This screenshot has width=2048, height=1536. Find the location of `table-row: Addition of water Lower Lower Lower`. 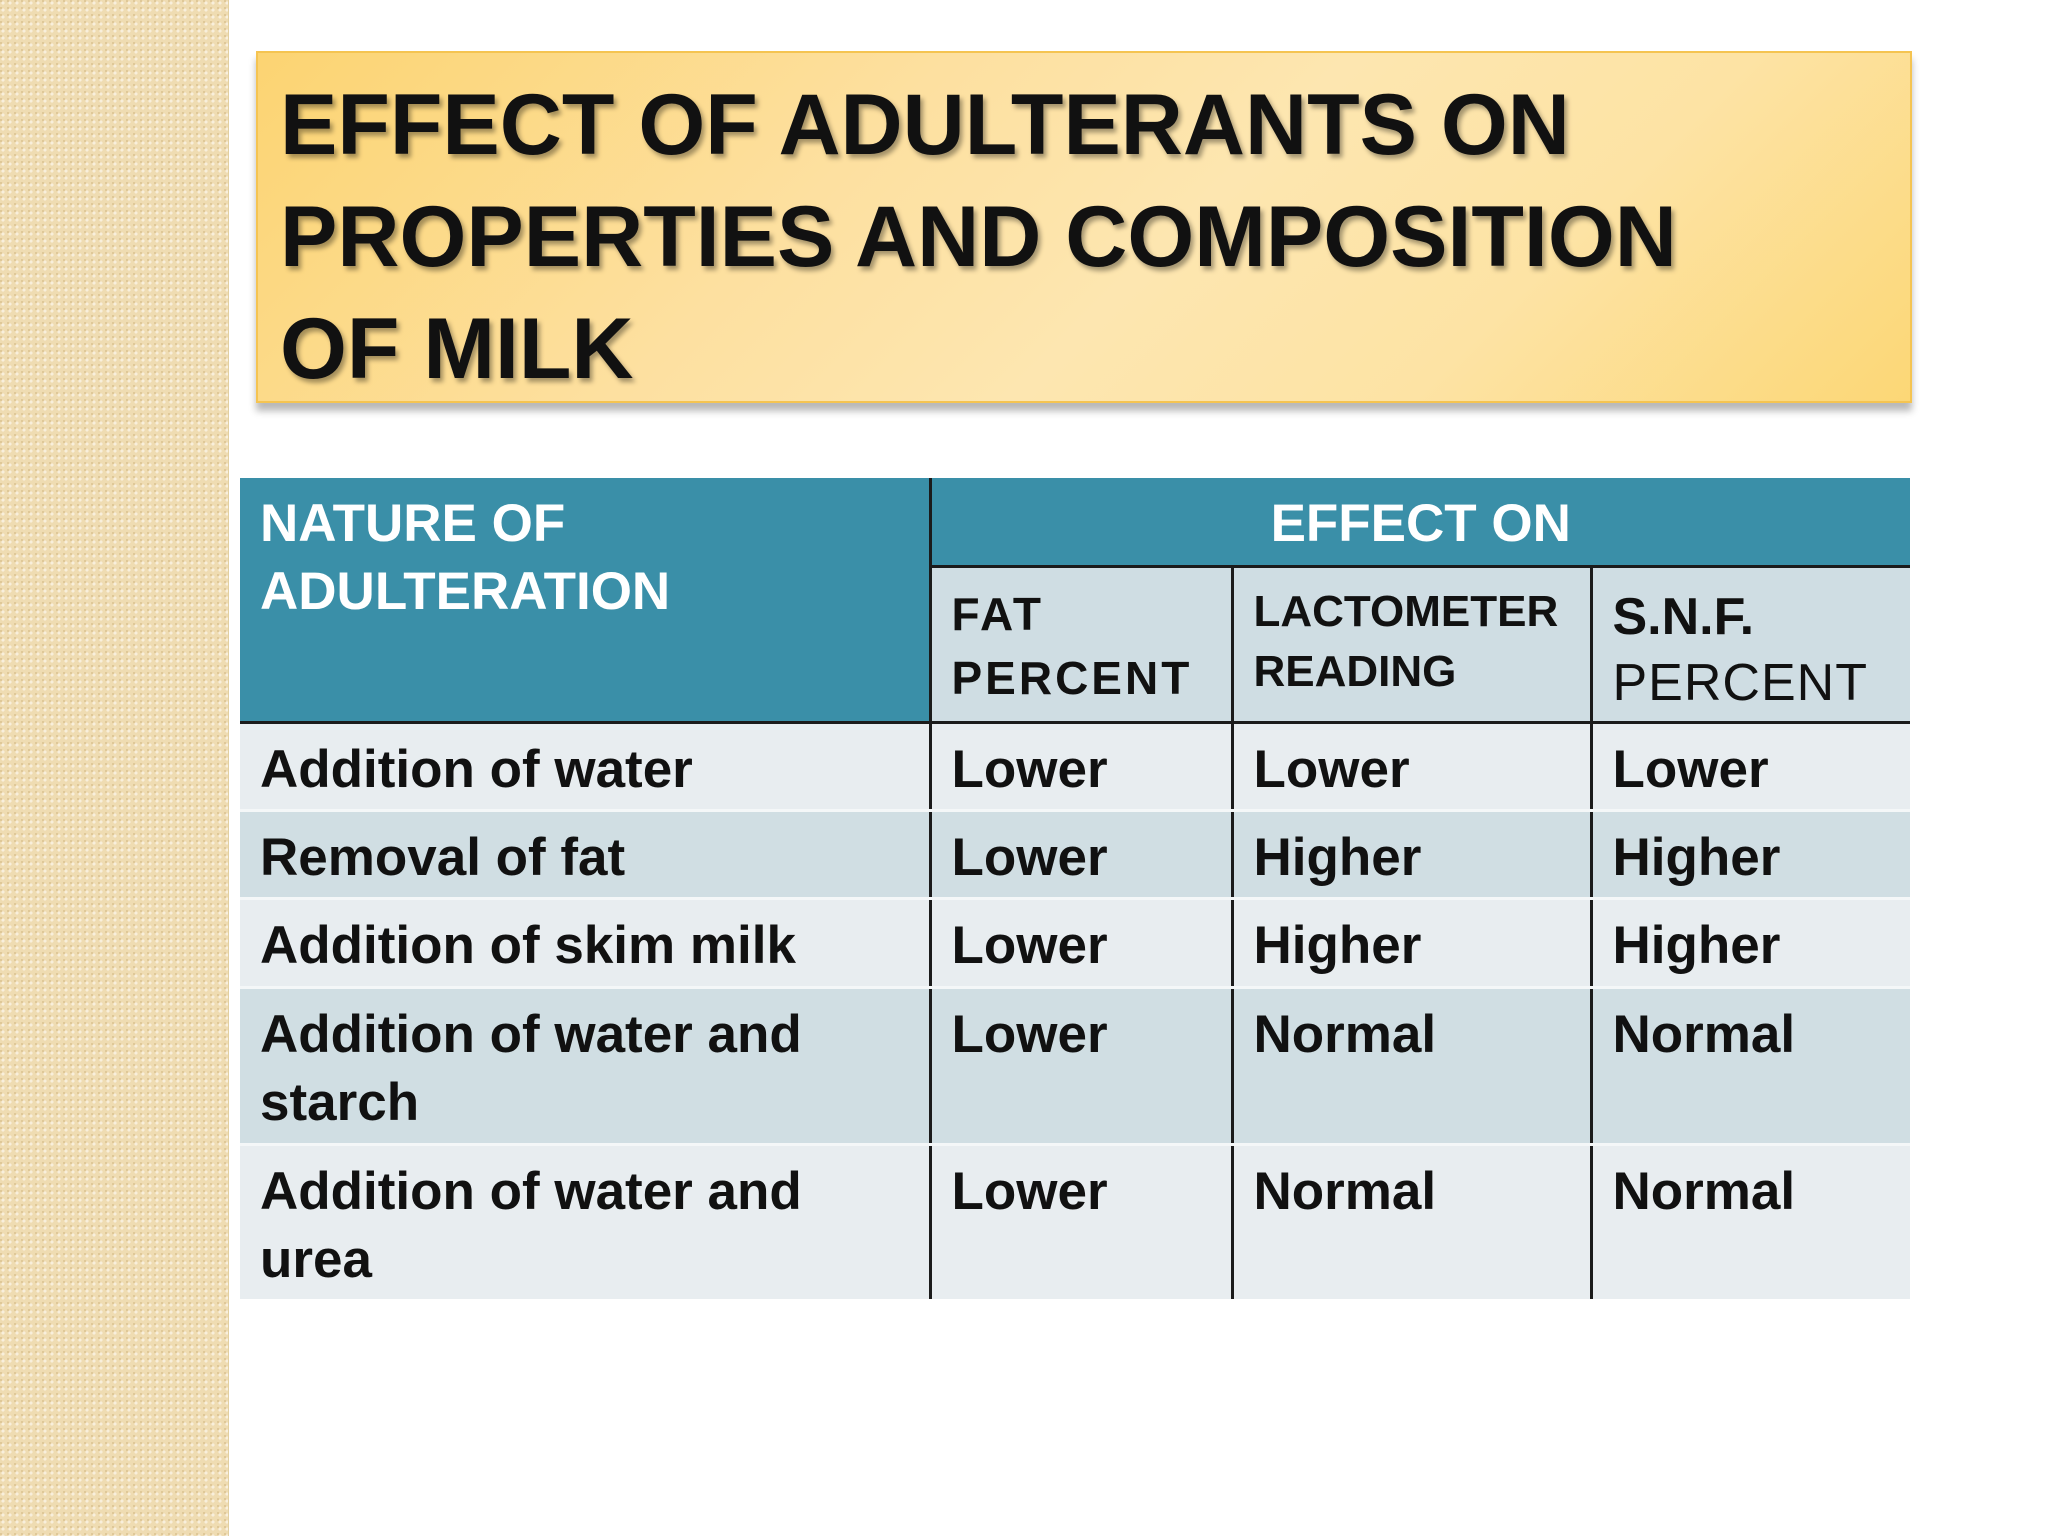

table-row: Addition of water Lower Lower Lower is located at coordinates (1075, 767).